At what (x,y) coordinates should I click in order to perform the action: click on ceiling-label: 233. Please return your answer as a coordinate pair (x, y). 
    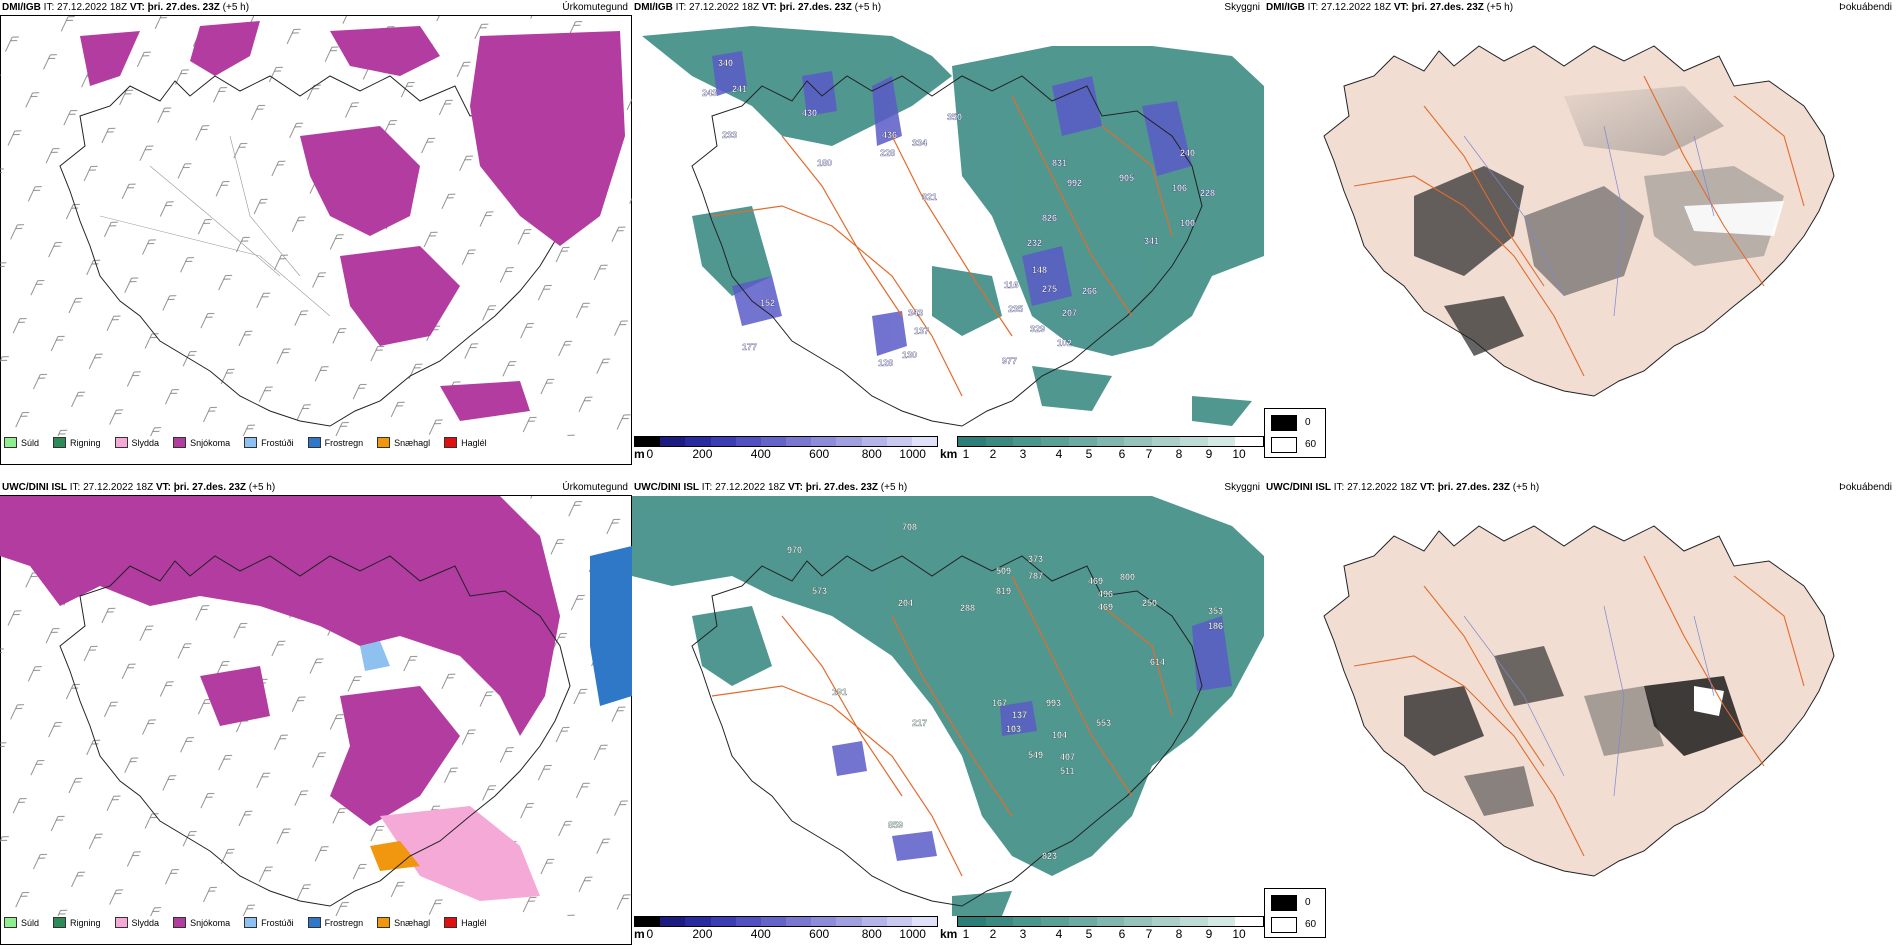
    Looking at the image, I should click on (729, 135).